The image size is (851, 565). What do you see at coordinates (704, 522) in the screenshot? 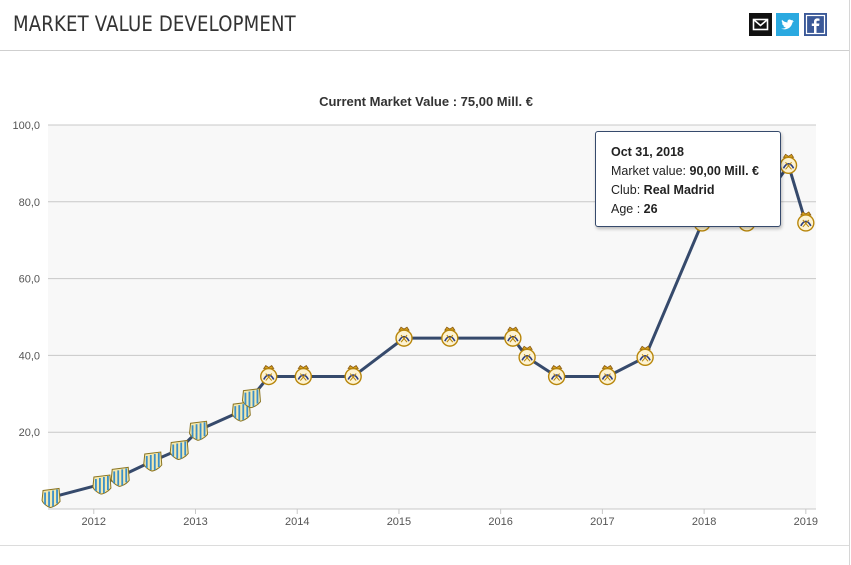
I see `x-tick-label: 2018` at bounding box center [704, 522].